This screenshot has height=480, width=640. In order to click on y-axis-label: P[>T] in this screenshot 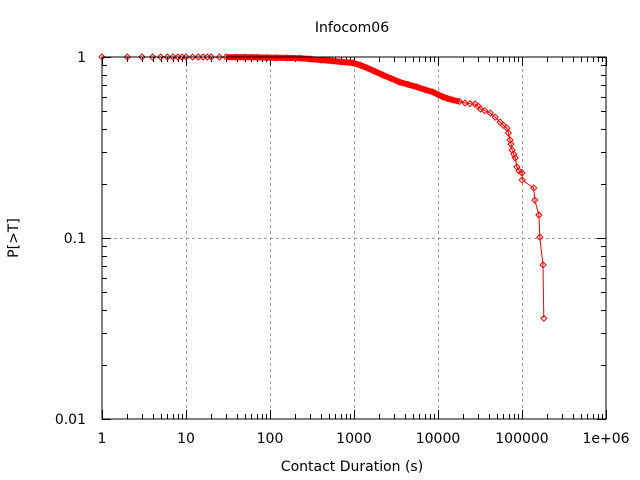, I will do `click(14, 238)`.